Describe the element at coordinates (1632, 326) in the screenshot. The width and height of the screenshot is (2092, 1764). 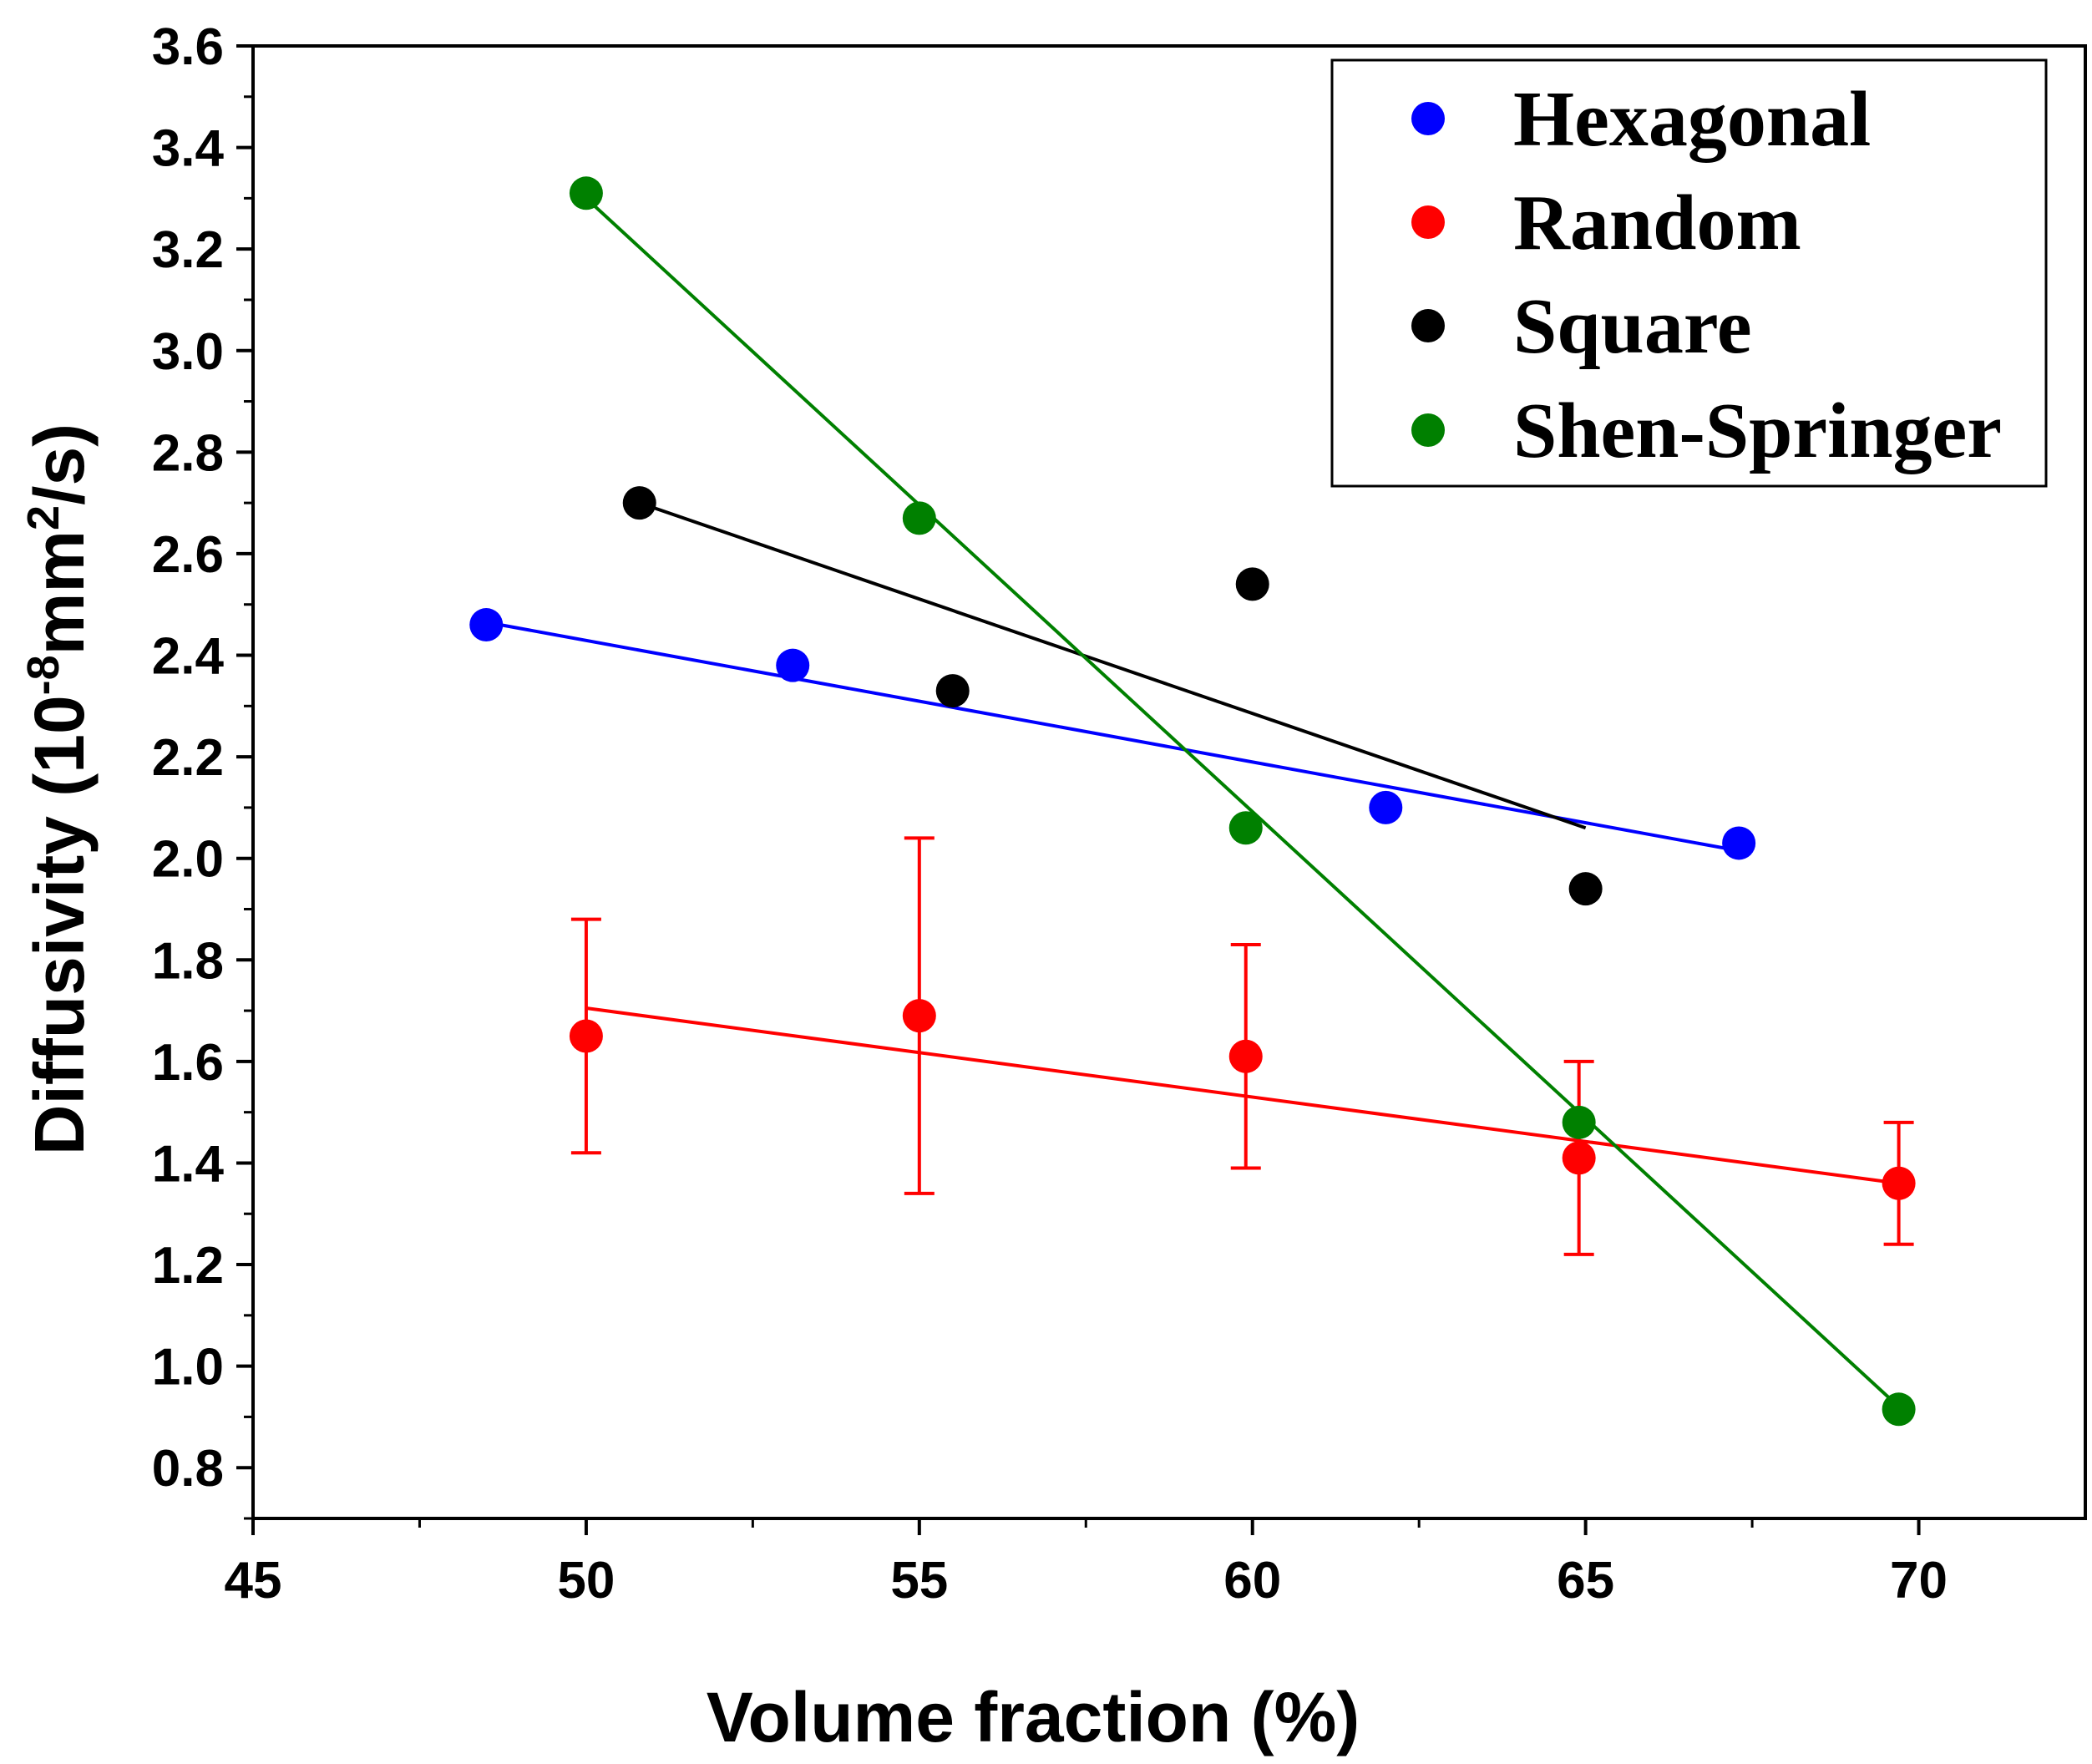
I see `legend-label-square: Square` at that location.